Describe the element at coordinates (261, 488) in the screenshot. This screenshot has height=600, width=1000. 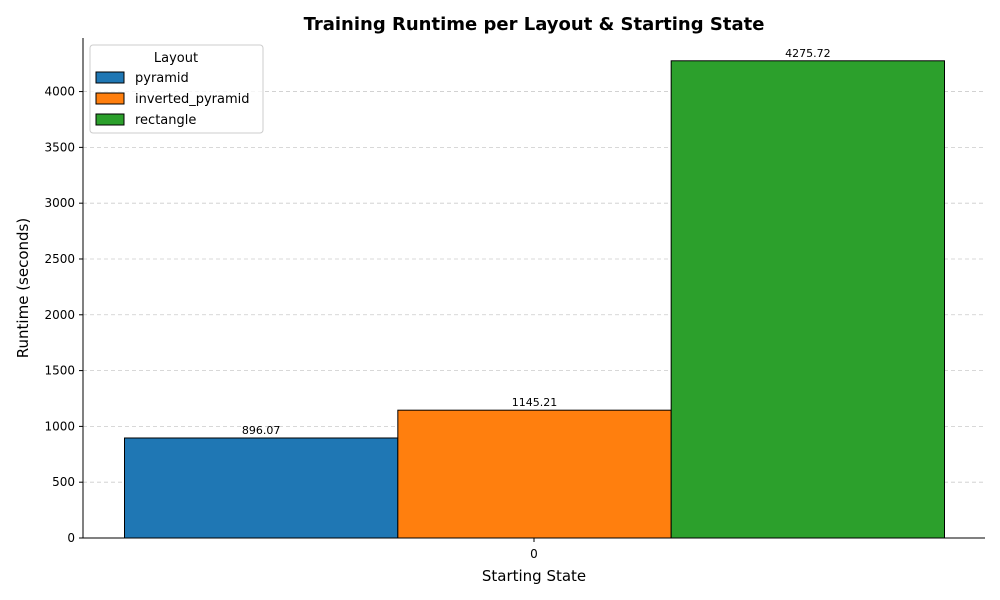
I see `bar-pyramid` at that location.